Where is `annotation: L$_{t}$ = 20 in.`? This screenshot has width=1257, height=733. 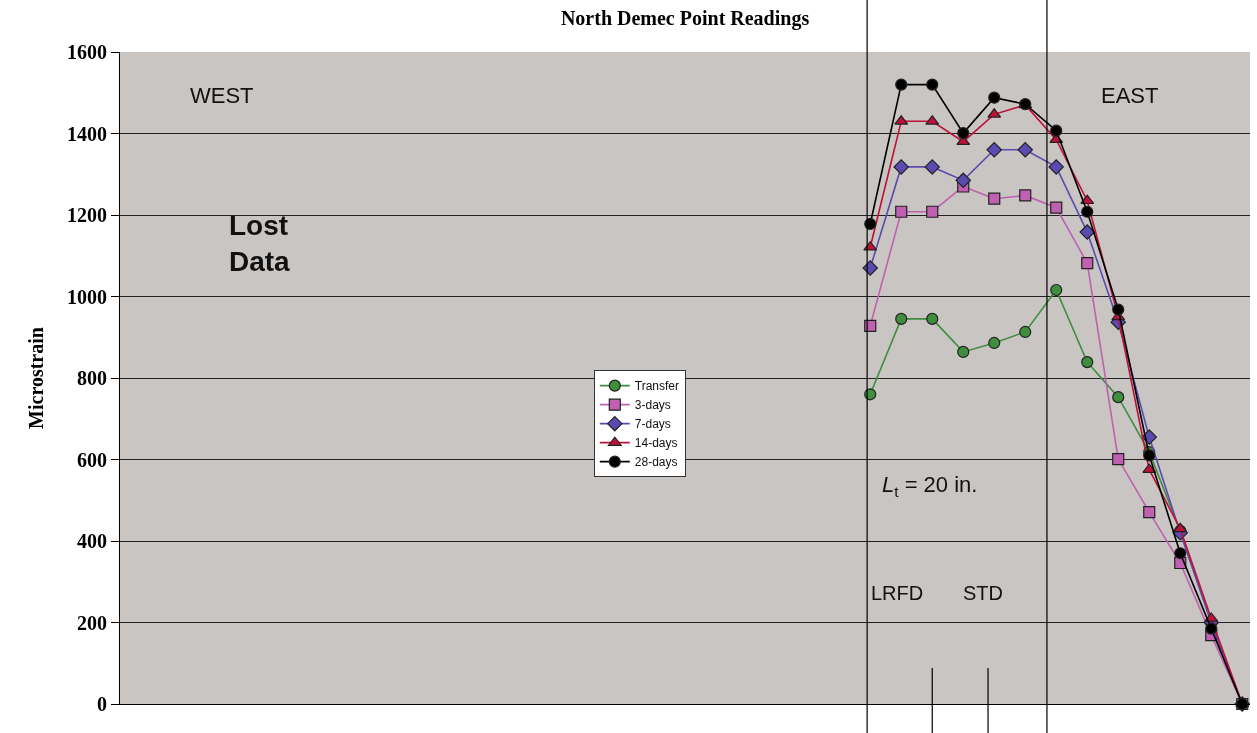
annotation: L$_{t}$ = 20 in. is located at coordinates (930, 486).